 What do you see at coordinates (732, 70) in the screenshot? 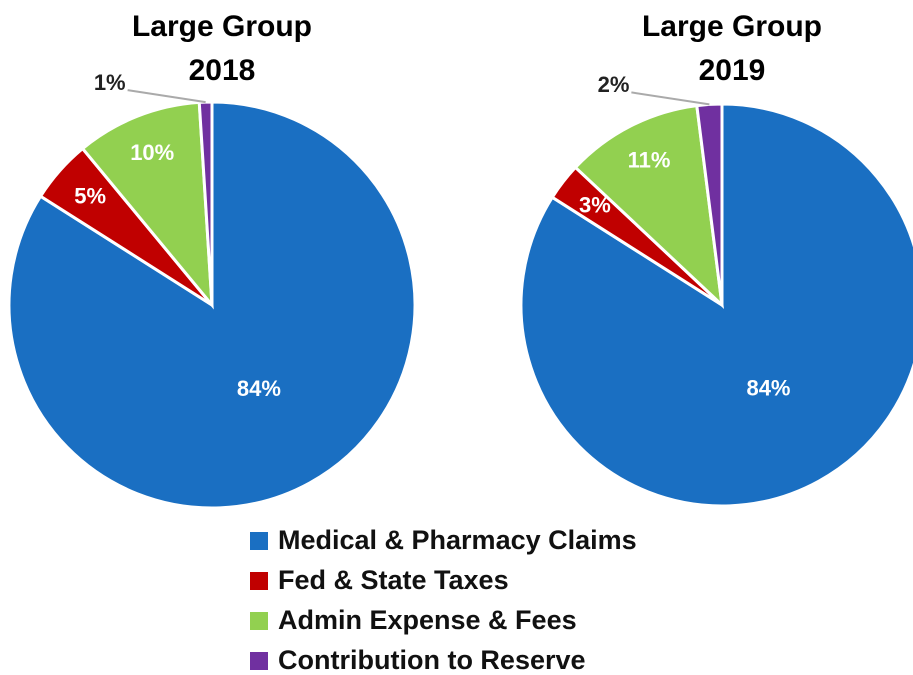
I see `chart-subtitle: 2019` at bounding box center [732, 70].